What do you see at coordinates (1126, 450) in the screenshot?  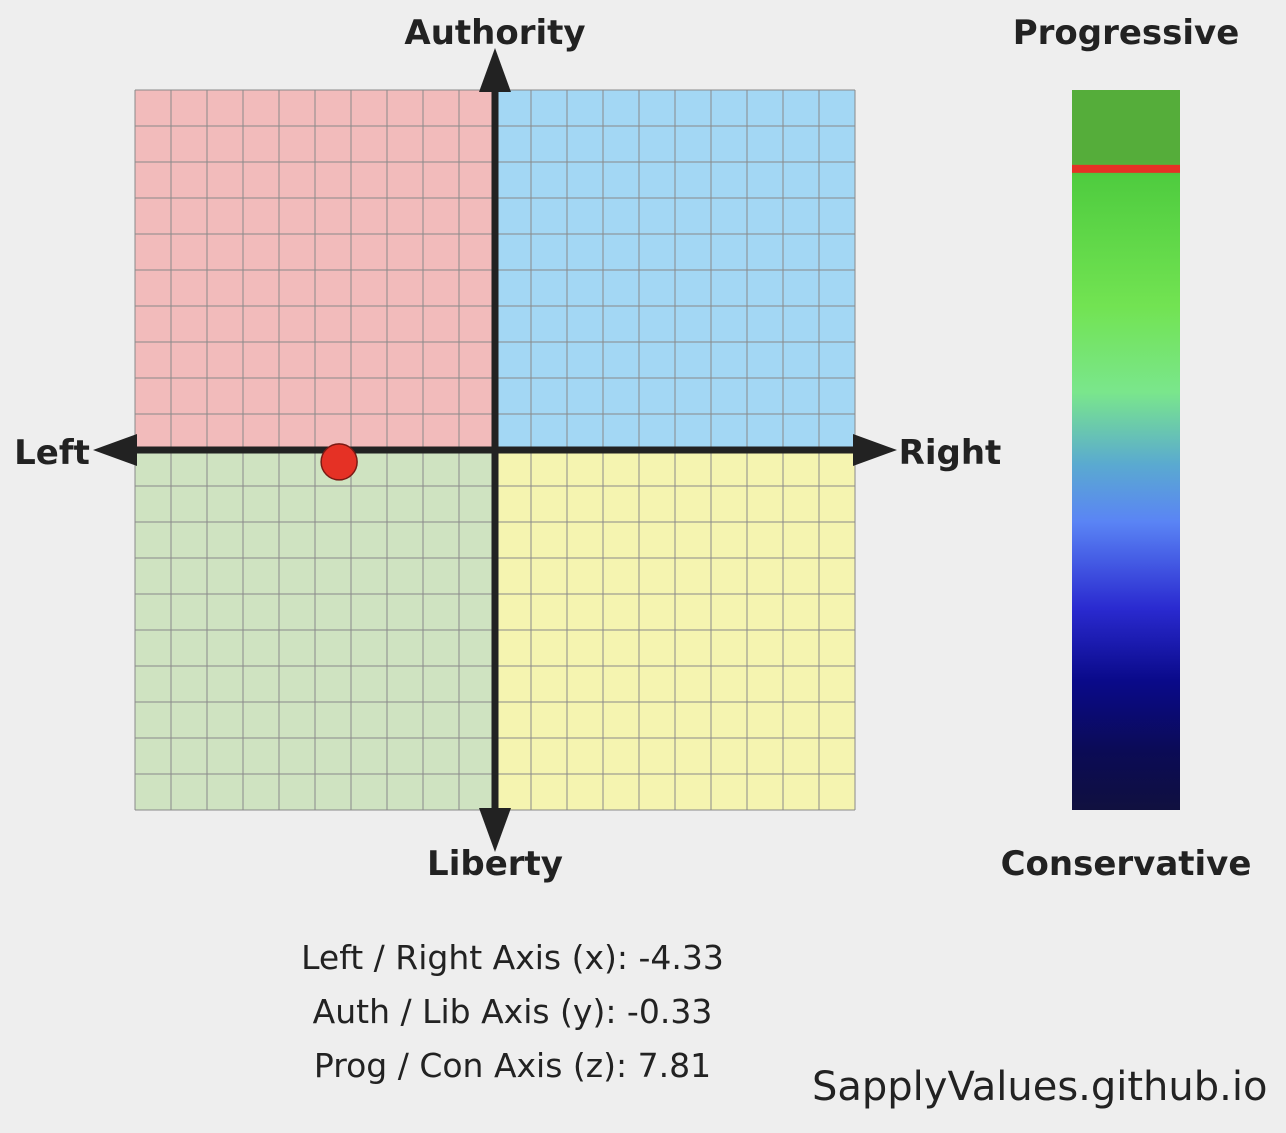 I see `z-scale-bar` at bounding box center [1126, 450].